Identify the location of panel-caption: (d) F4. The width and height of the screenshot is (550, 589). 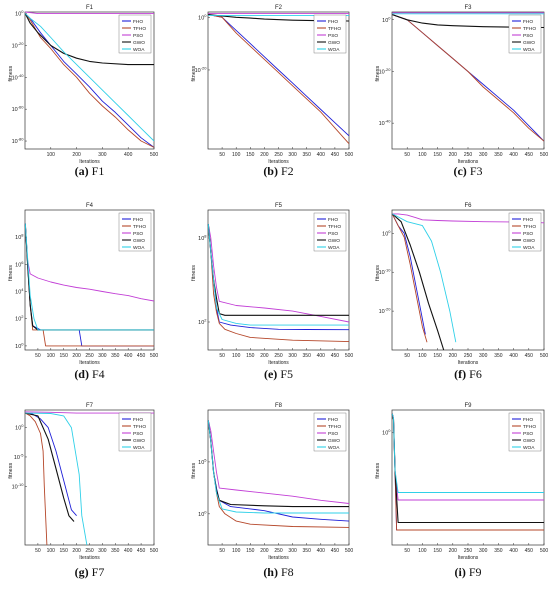
(89, 374).